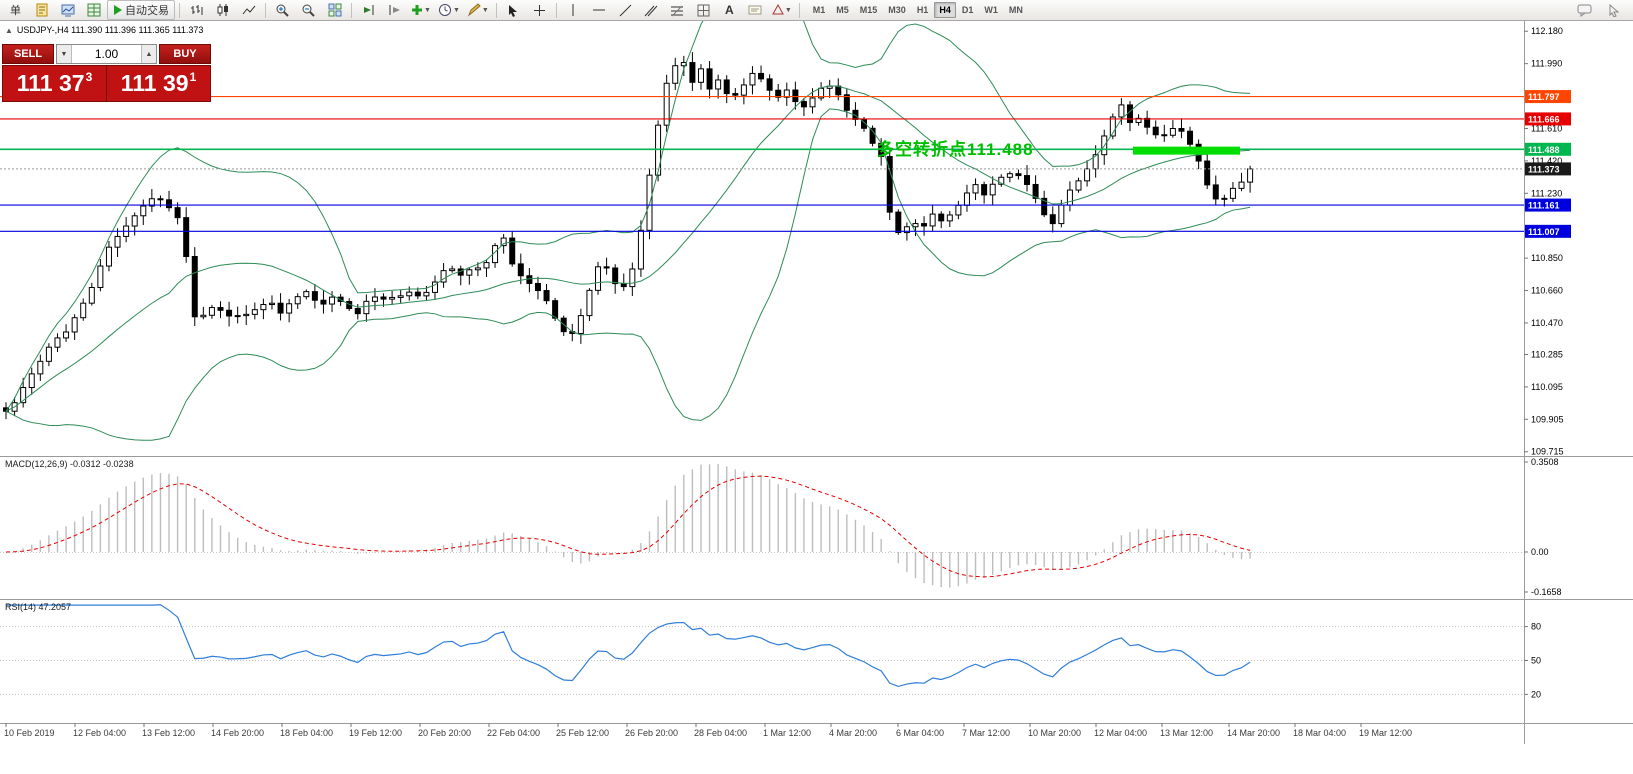  What do you see at coordinates (15, 11) in the screenshot?
I see `menu-label: 单` at bounding box center [15, 11].